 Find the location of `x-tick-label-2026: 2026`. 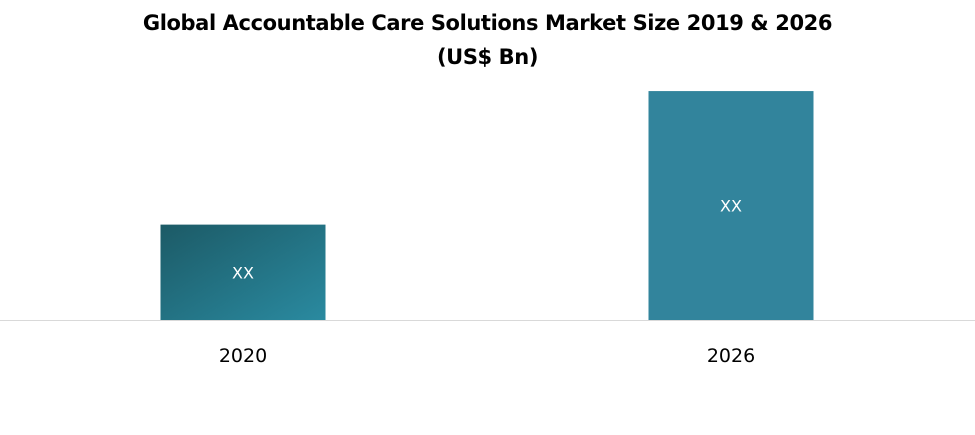

x-tick-label-2026: 2026 is located at coordinates (731, 356).